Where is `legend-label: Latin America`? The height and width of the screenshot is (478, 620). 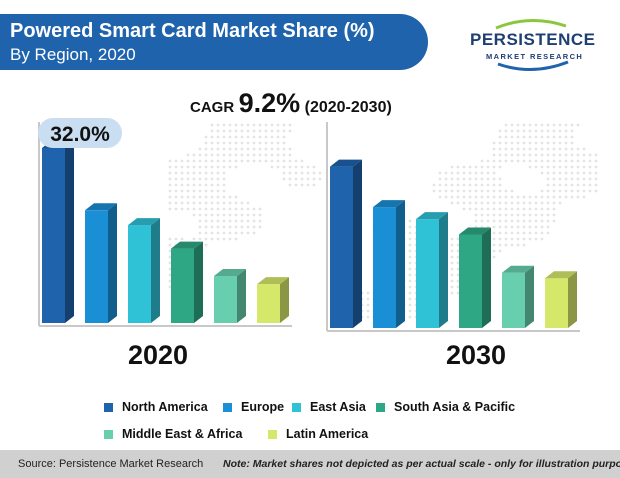
legend-label: Latin America is located at coordinates (327, 434).